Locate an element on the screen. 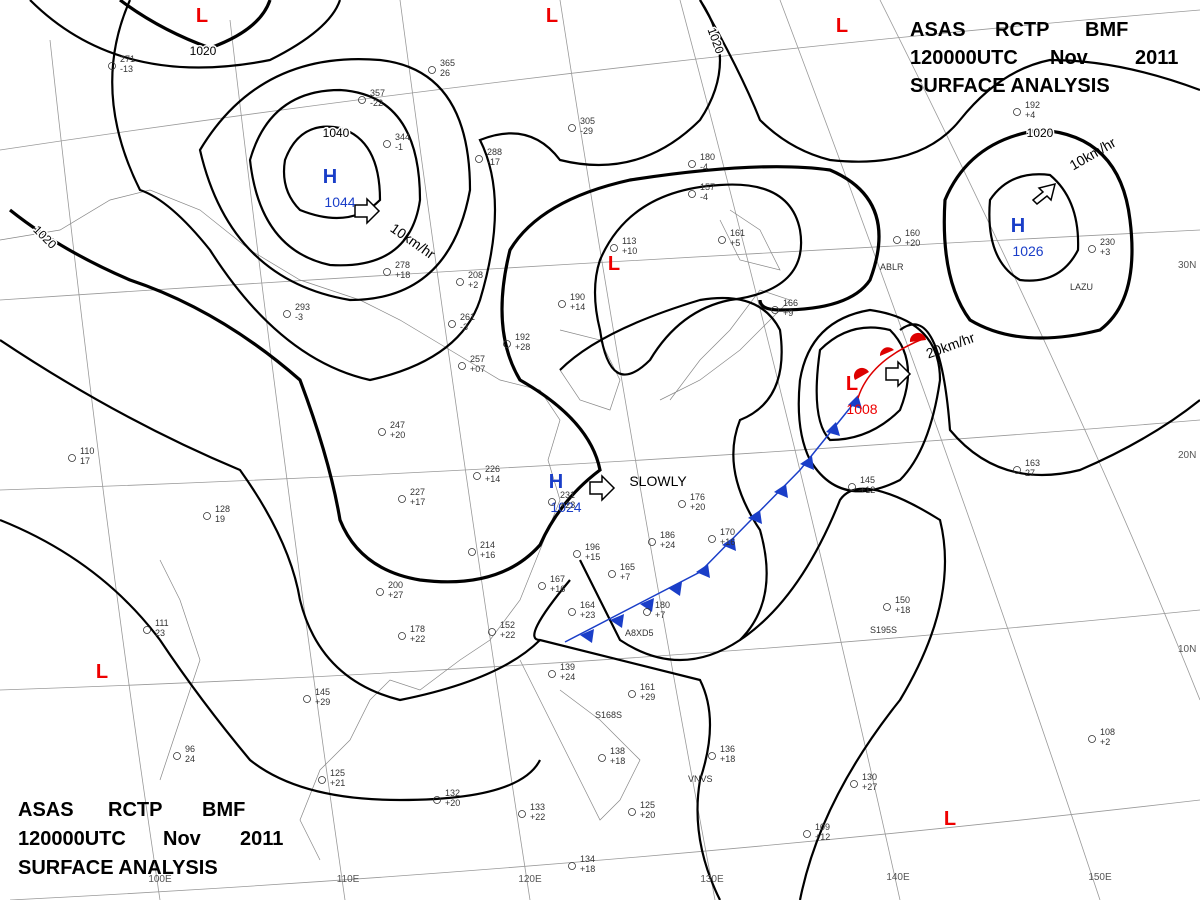 This screenshot has width=1200, height=900. station-pressure: 365 is located at coordinates (447, 63).